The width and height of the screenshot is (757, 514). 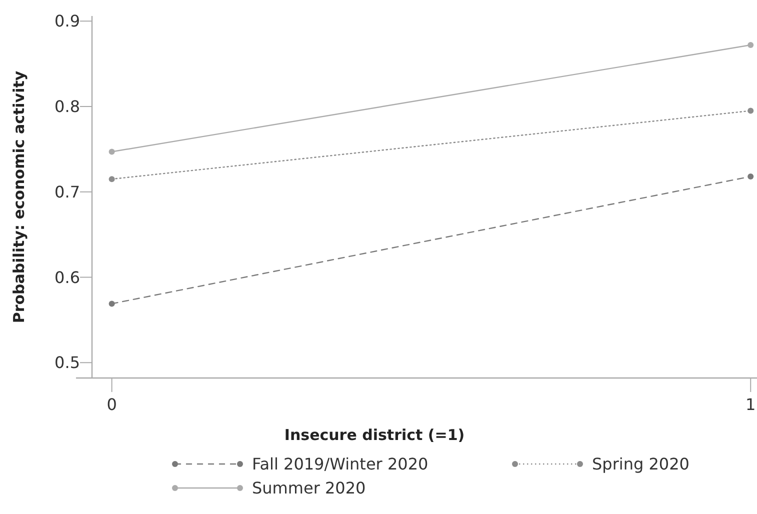 I want to click on legend-label: Summer 2020, so click(x=309, y=488).